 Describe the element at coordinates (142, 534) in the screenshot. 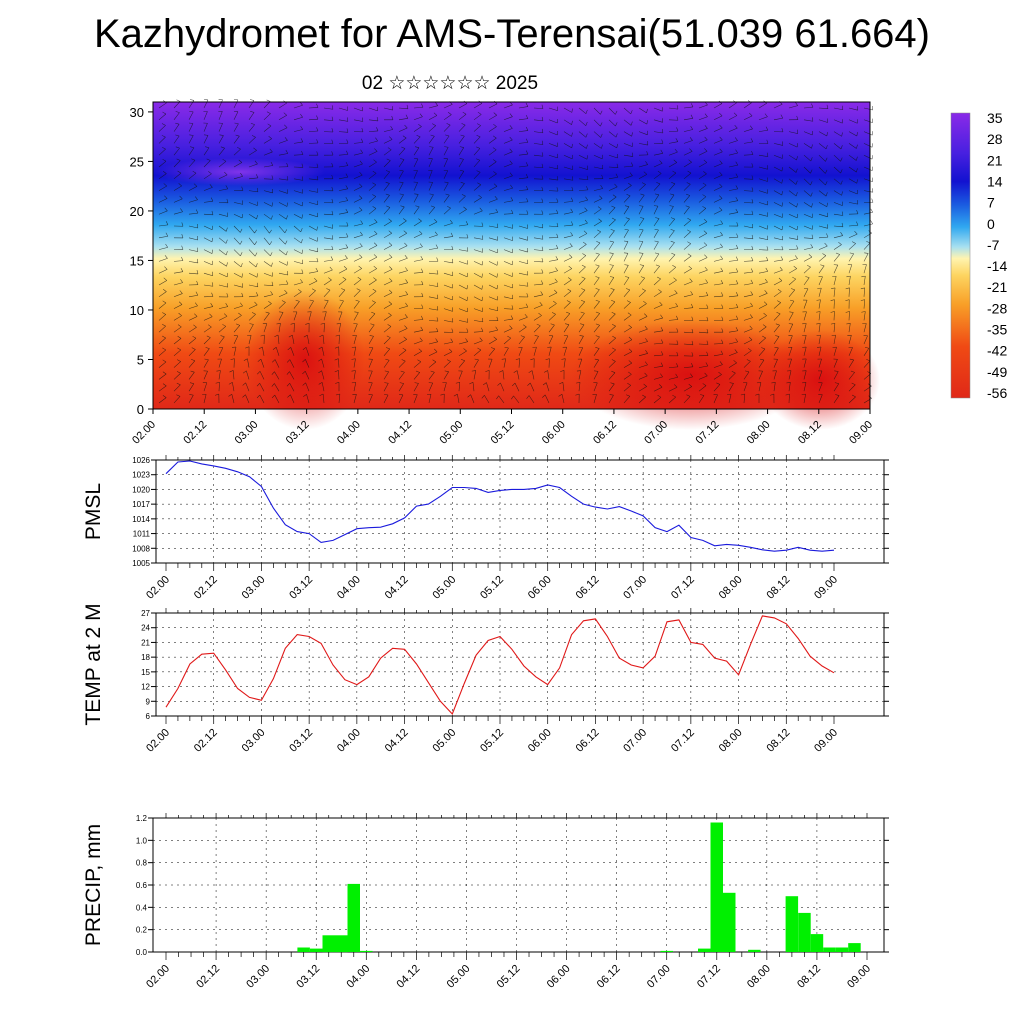

I see `y-tick-label: 1011` at that location.